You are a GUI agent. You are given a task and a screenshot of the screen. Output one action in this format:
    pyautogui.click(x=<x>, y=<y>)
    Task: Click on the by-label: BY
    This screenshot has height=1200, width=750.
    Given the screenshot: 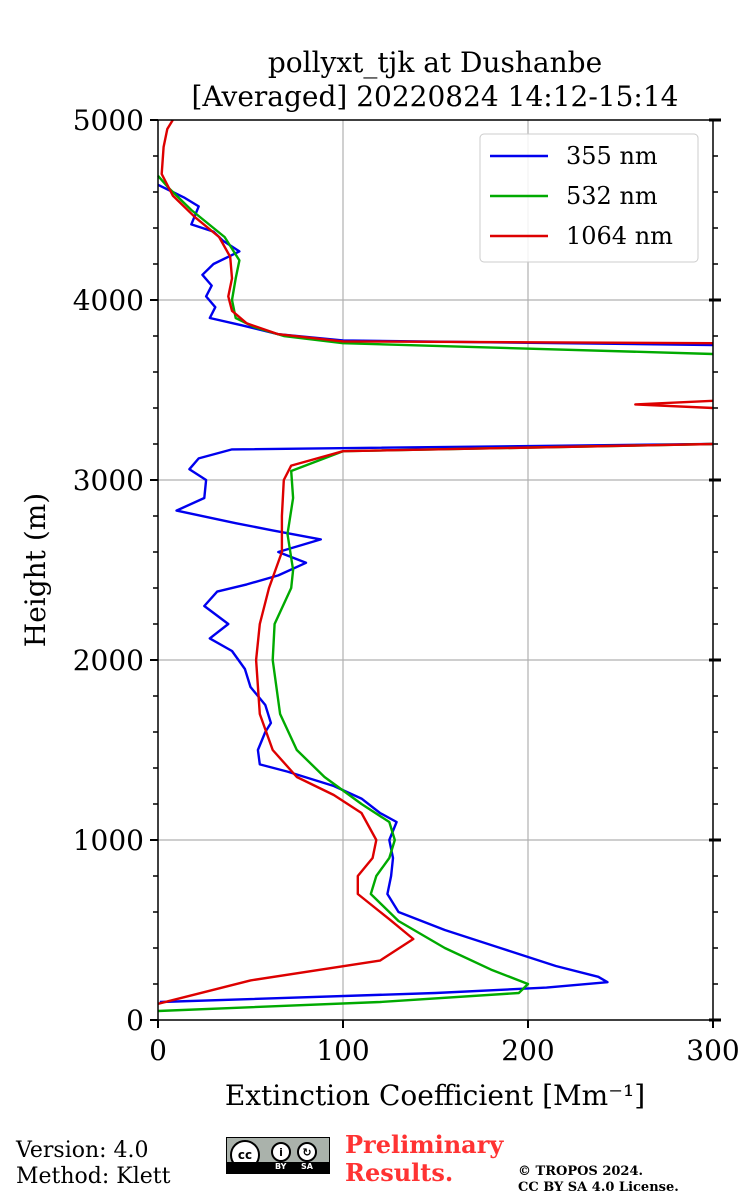 What is the action you would take?
    pyautogui.click(x=281, y=1166)
    